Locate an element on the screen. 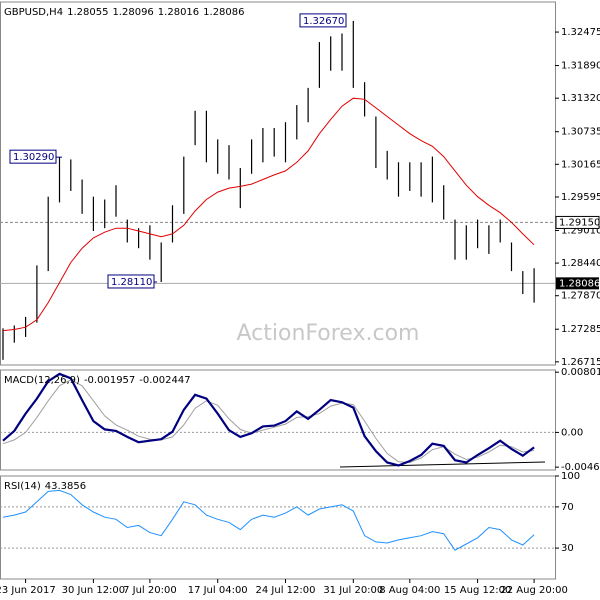  y-tick-label: 1.29595 is located at coordinates (580, 197).